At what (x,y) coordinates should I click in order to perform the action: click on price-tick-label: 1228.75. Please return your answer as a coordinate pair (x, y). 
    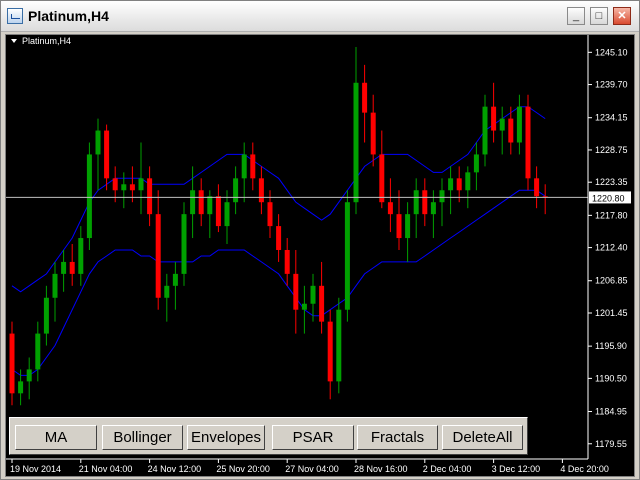
    Looking at the image, I should click on (611, 150).